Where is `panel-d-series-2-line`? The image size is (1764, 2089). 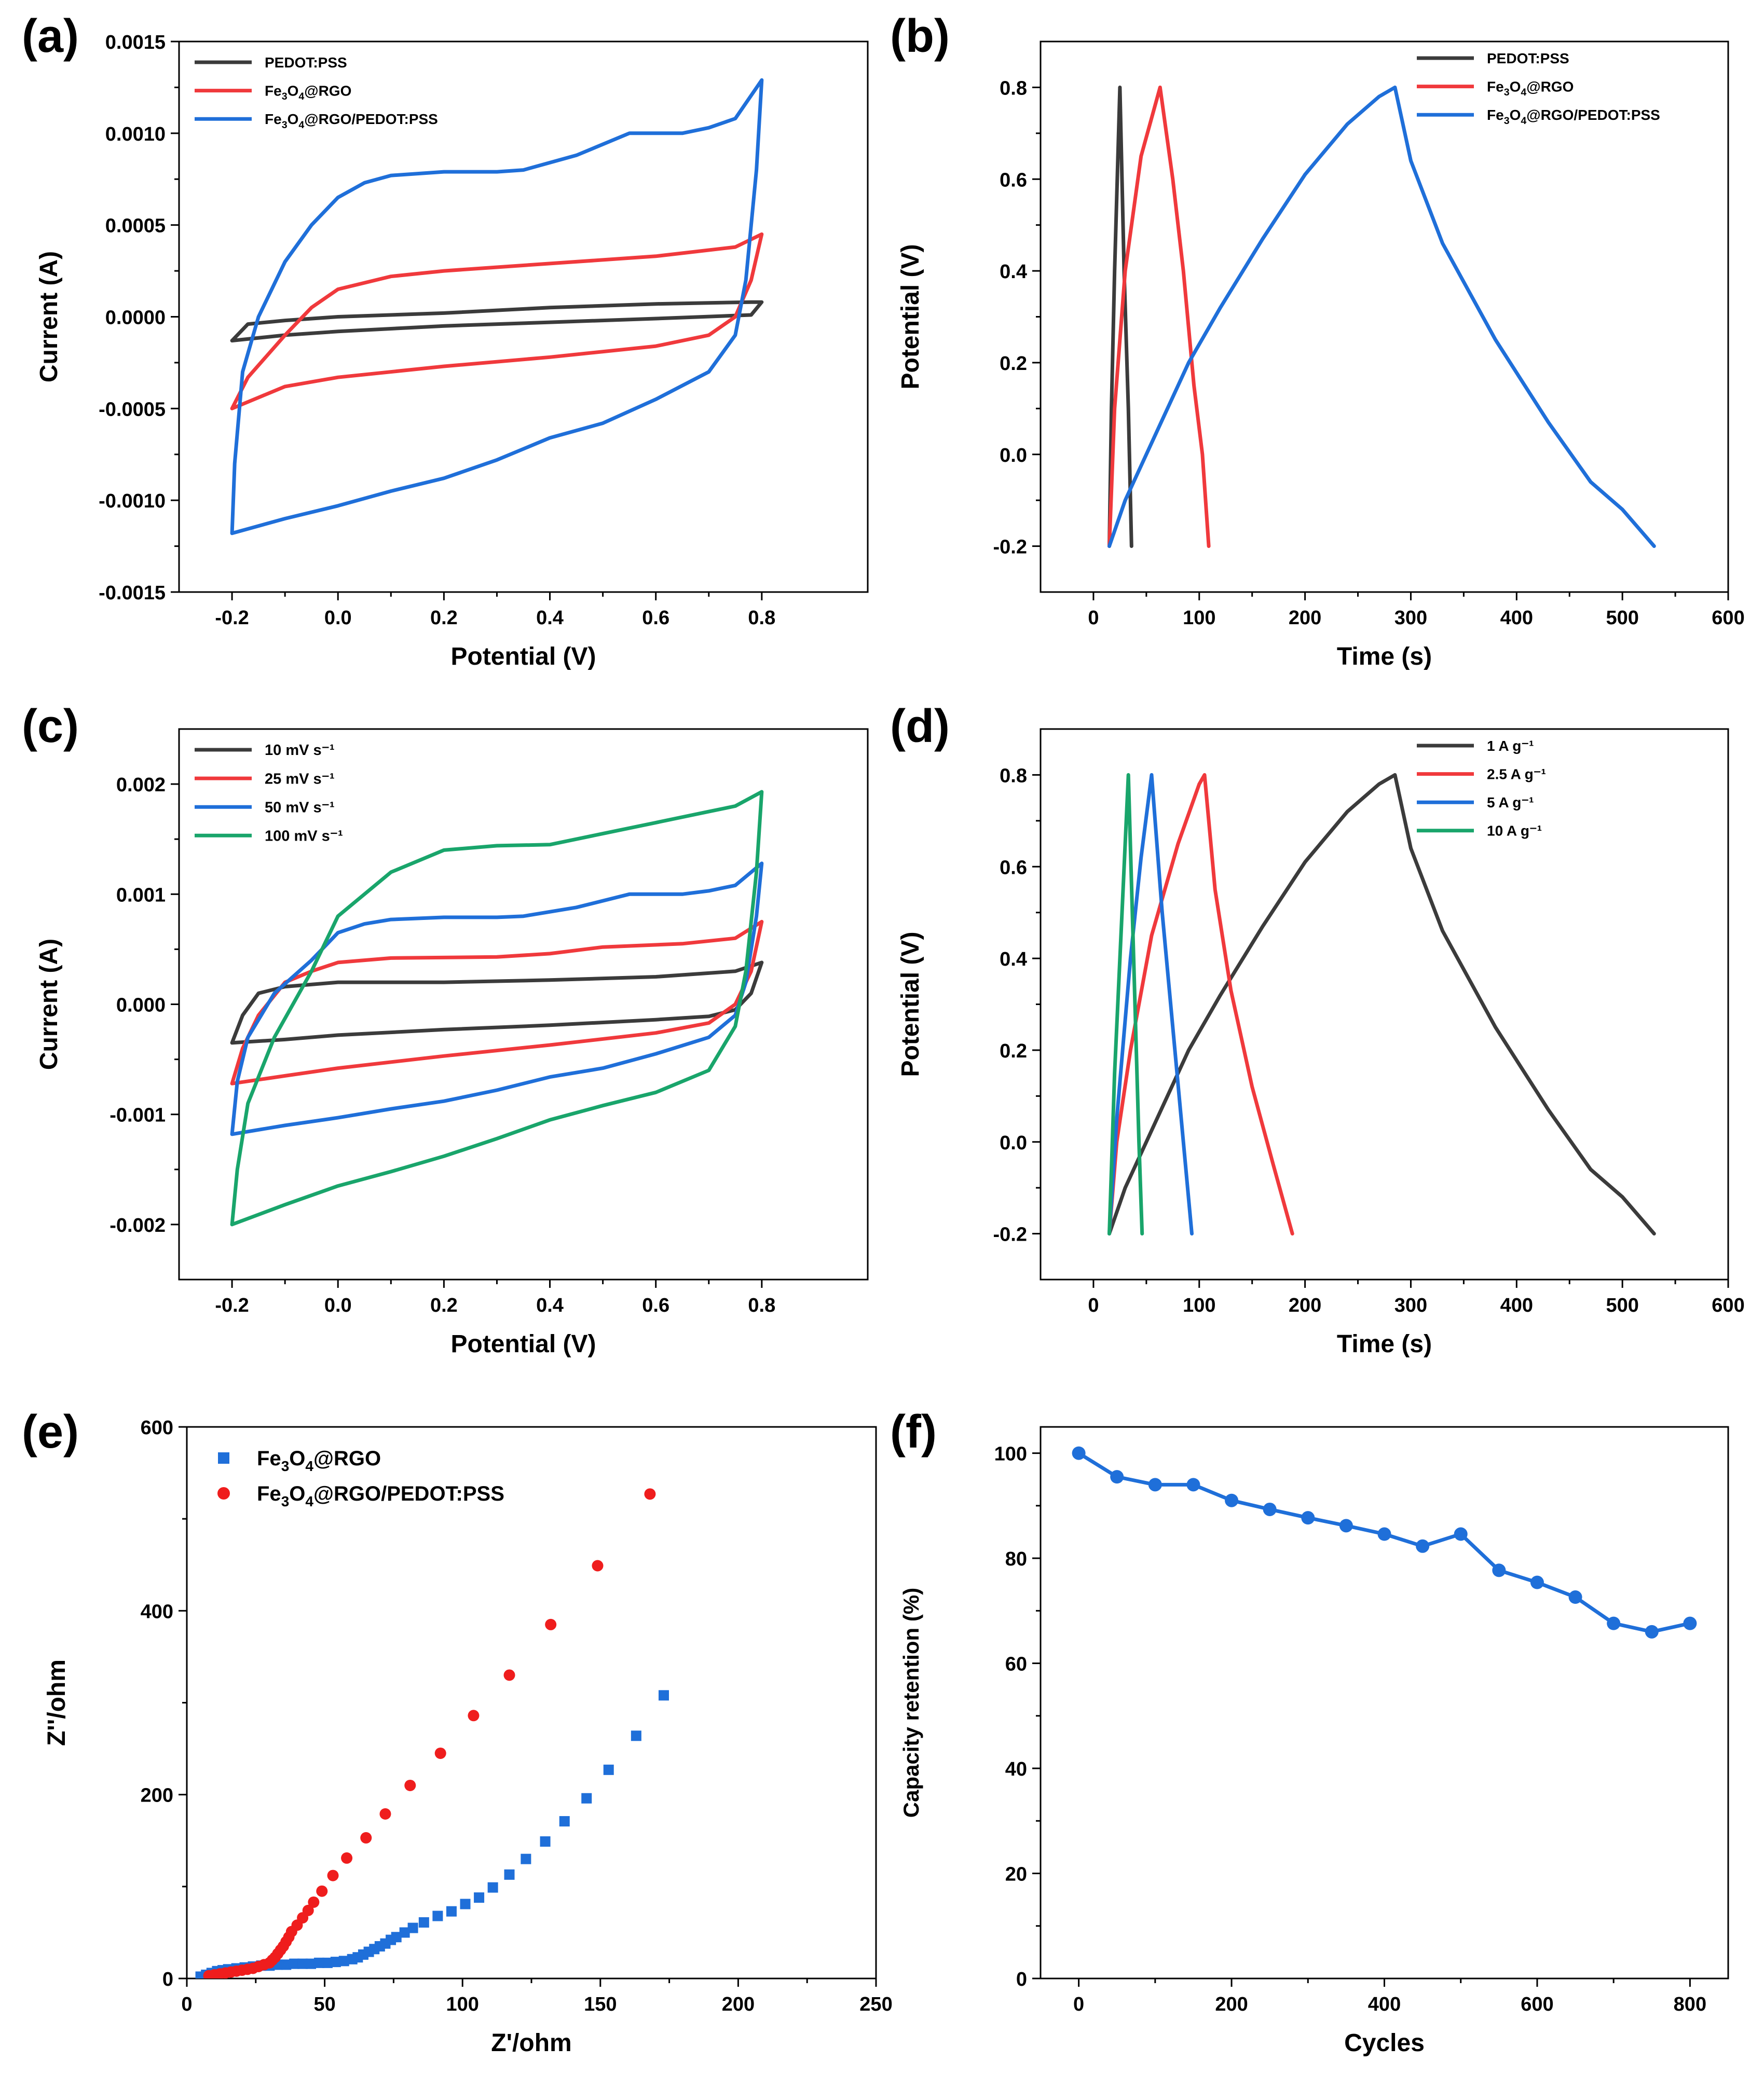 panel-d-series-2-line is located at coordinates (1201, 1004).